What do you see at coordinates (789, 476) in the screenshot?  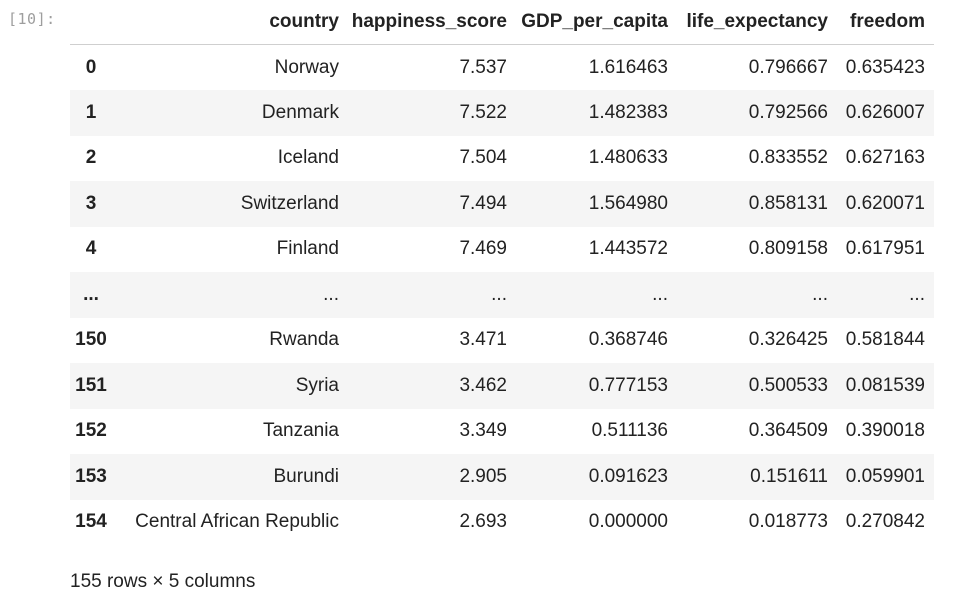 I see `cell-life-expectancy: 0.151611` at bounding box center [789, 476].